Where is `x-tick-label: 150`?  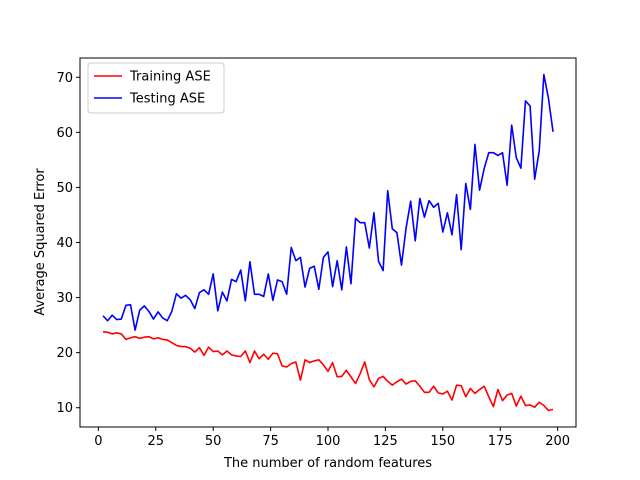
x-tick-label: 150 is located at coordinates (442, 441).